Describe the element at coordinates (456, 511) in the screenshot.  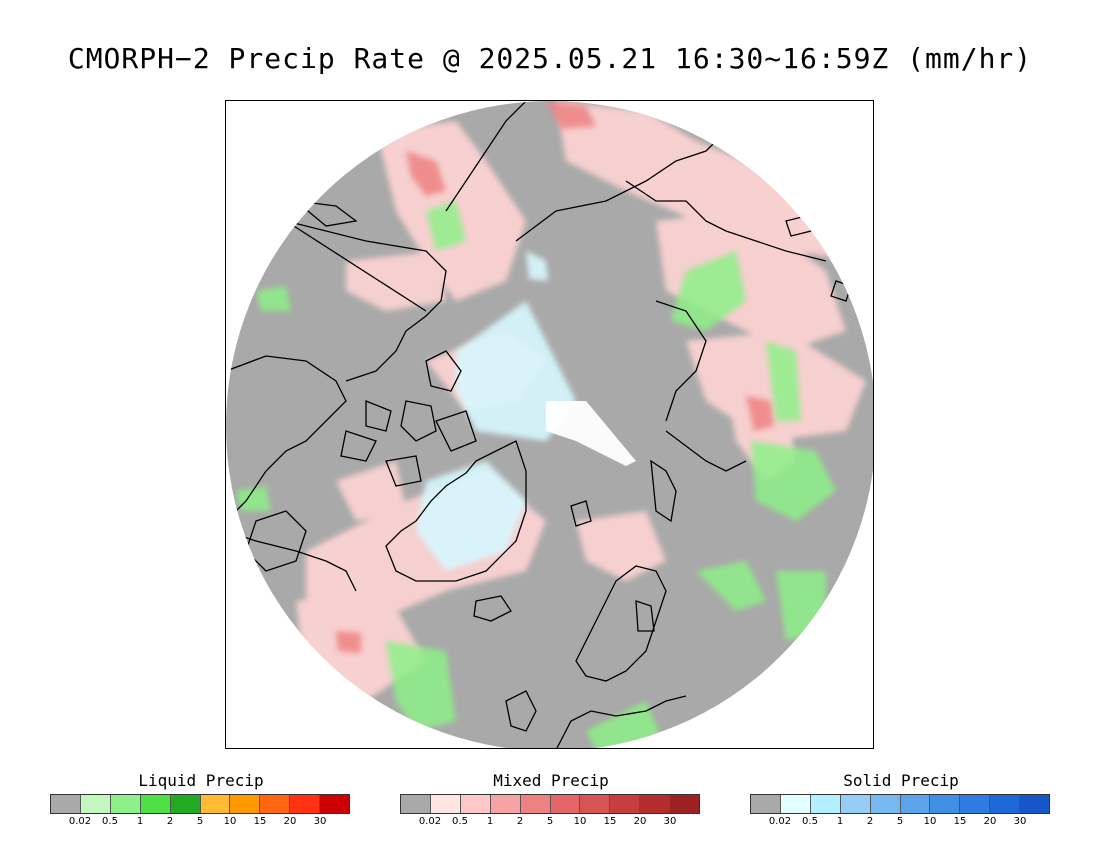
I see `greenland-coast` at that location.